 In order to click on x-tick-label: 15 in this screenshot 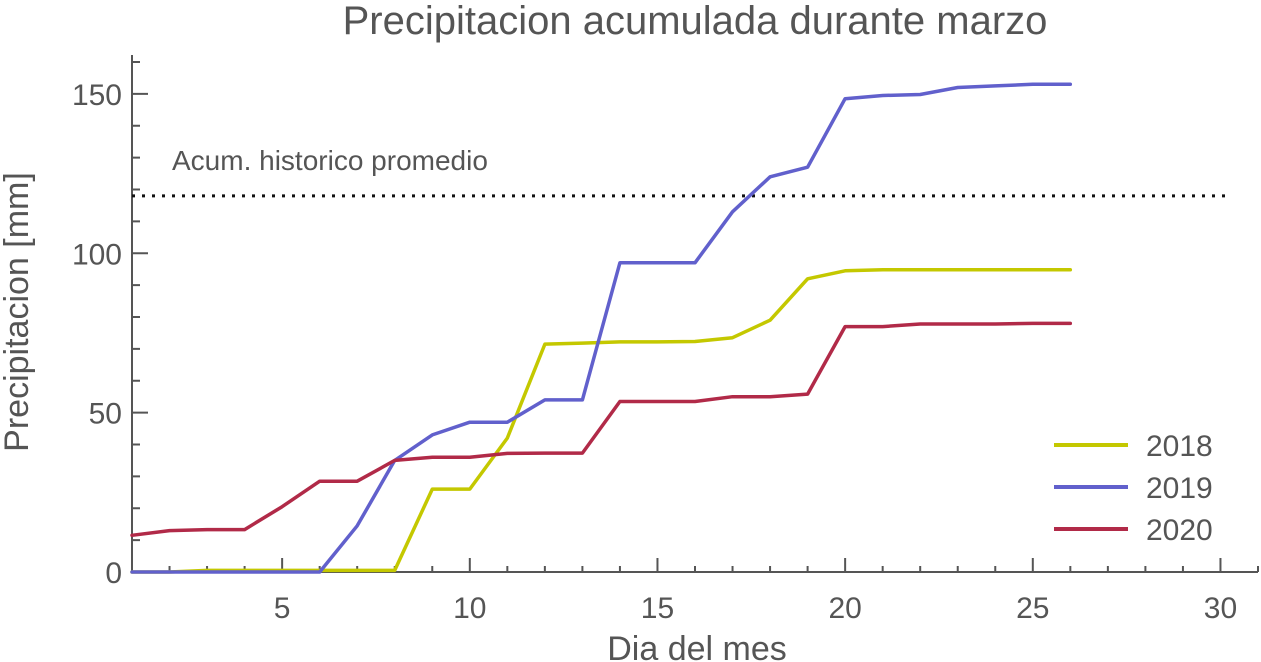, I will do `click(657, 608)`.